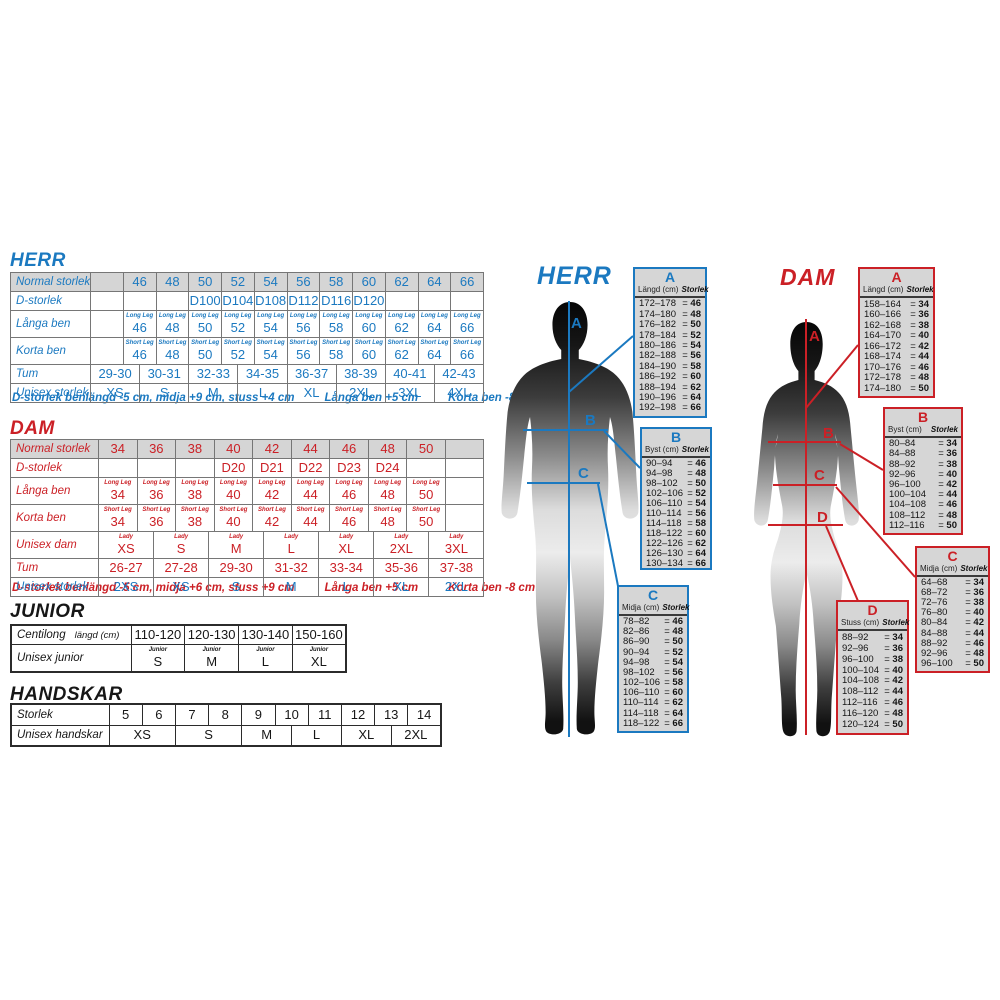 This screenshot has height=1000, width=1000. I want to click on measure-label: Midja (cm), so click(939, 568).